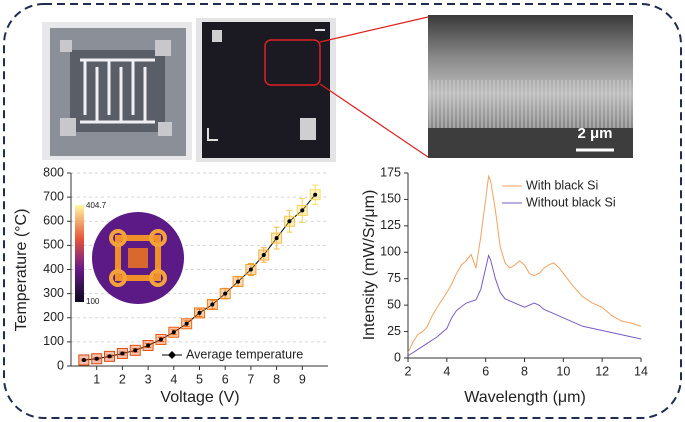 Image resolution: width=685 pixels, height=422 pixels. Describe the element at coordinates (189, 90) in the screenshot. I see `device-photo` at that location.